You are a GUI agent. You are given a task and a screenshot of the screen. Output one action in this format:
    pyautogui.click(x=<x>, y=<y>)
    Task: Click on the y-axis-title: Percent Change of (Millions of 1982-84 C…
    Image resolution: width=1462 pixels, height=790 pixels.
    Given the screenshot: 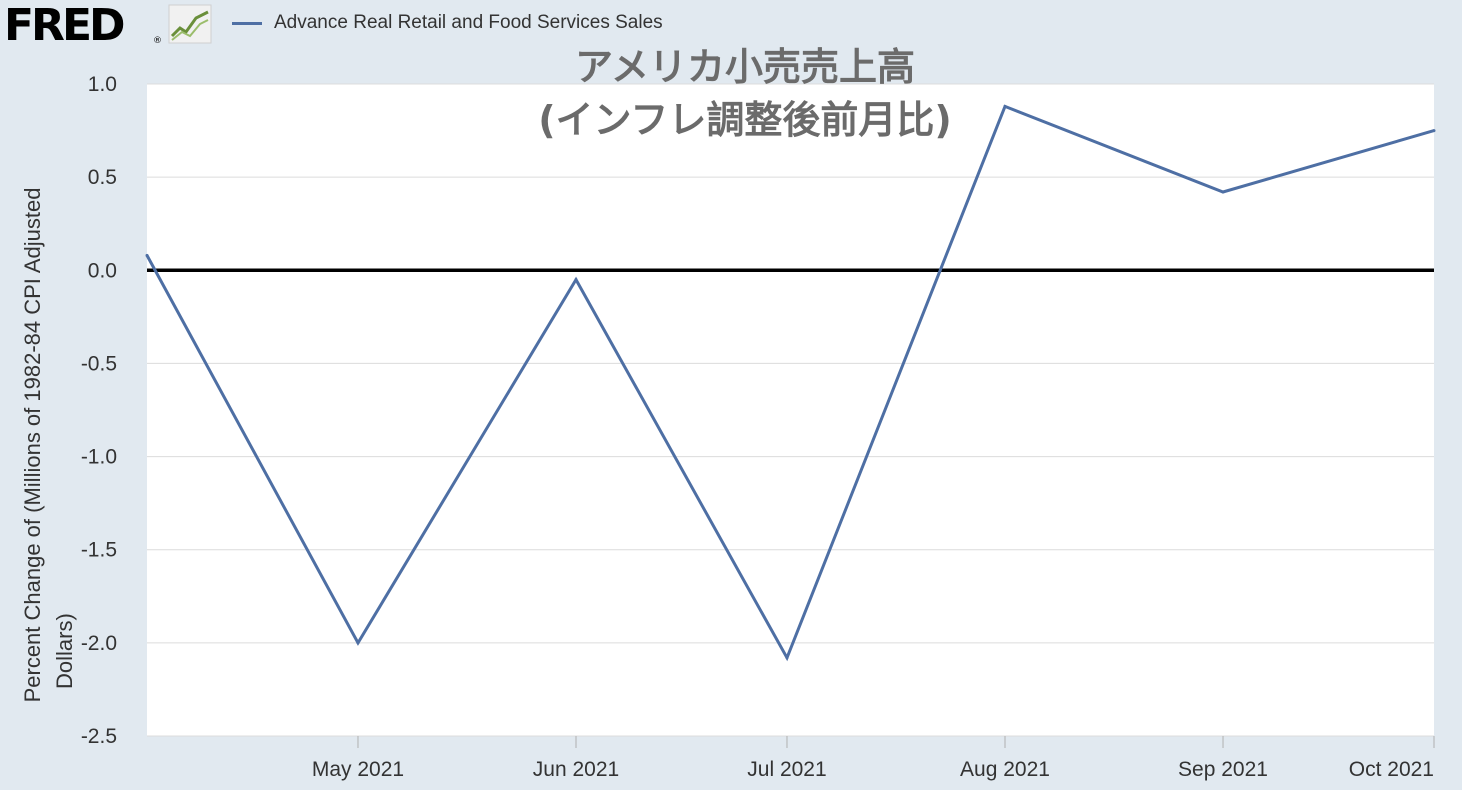 What is the action you would take?
    pyautogui.click(x=48, y=445)
    